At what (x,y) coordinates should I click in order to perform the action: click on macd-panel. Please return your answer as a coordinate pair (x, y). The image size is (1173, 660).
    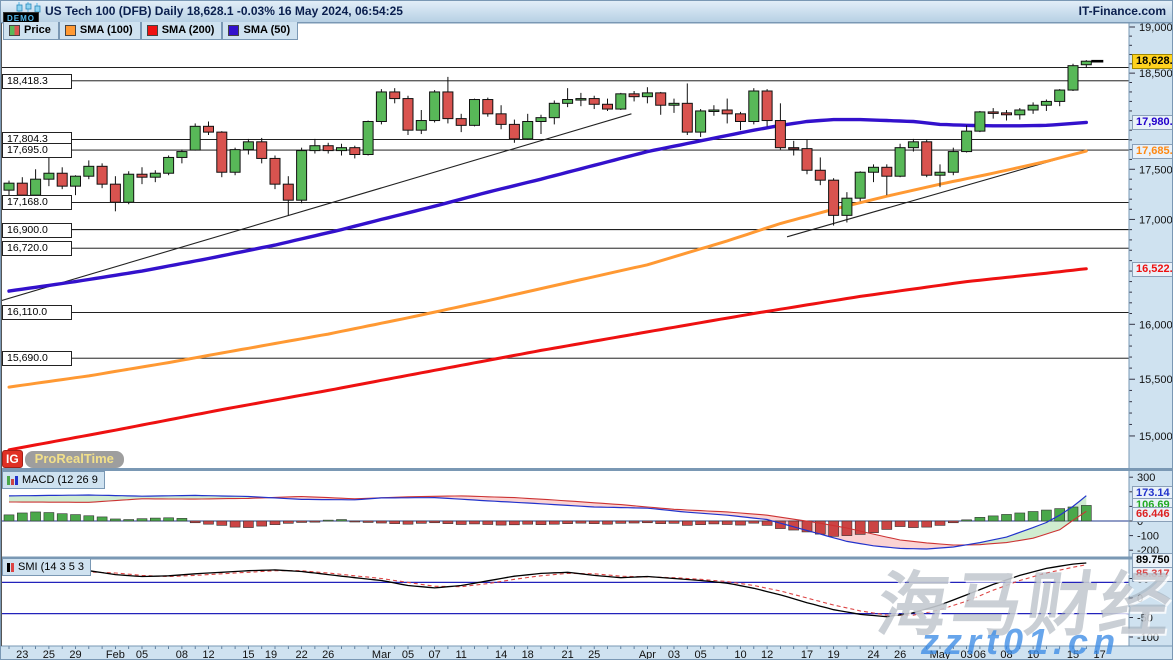
    Looking at the image, I should click on (565, 522).